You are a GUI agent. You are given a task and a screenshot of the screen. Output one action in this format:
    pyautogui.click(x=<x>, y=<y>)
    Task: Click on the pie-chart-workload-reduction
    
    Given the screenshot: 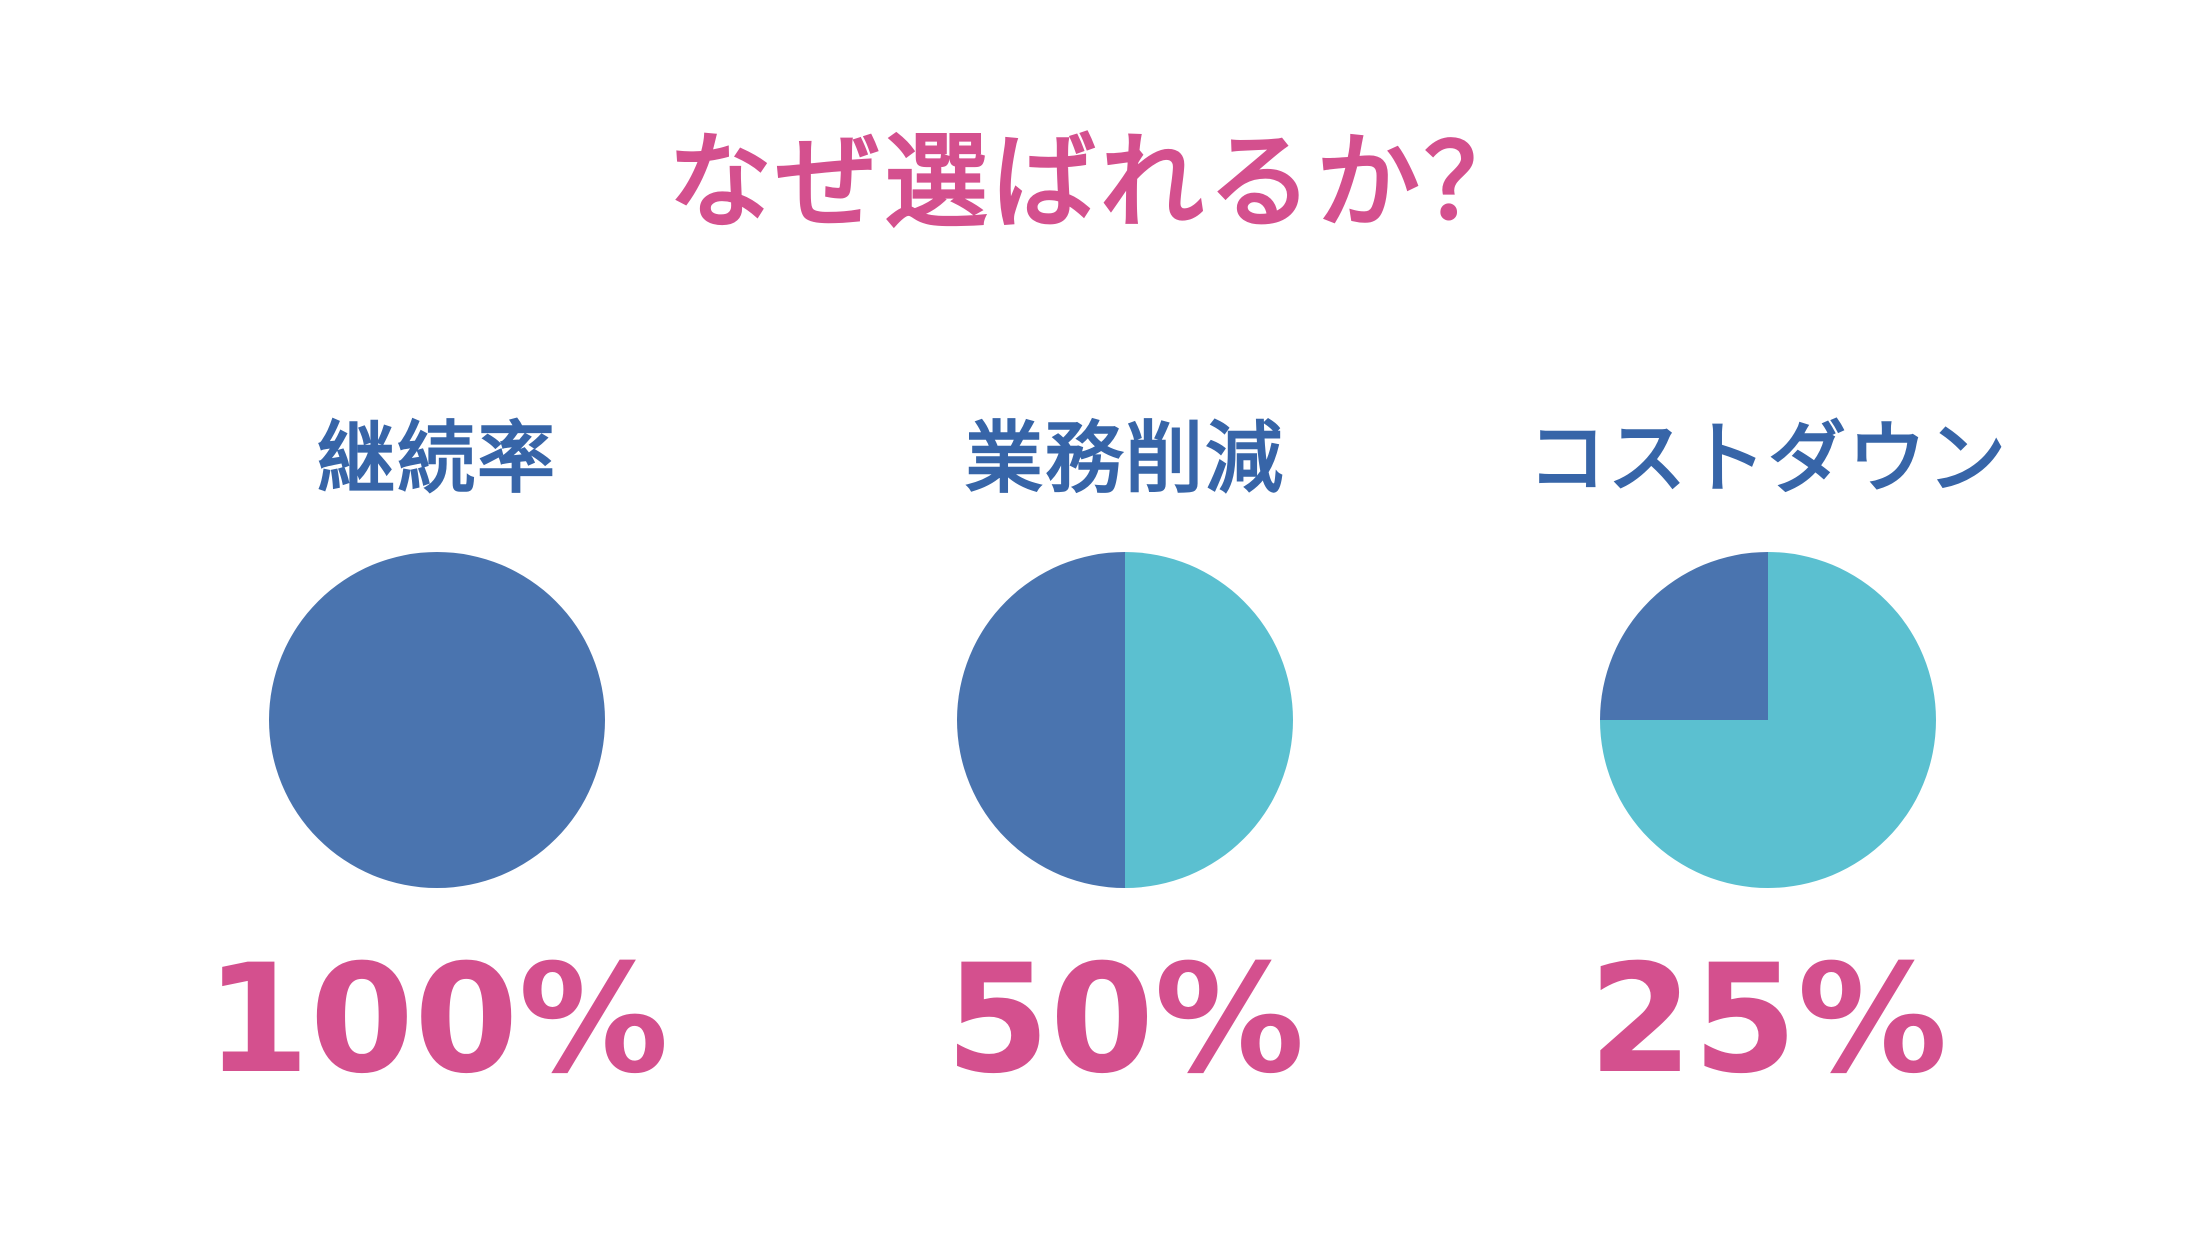 What is the action you would take?
    pyautogui.click(x=1125, y=720)
    